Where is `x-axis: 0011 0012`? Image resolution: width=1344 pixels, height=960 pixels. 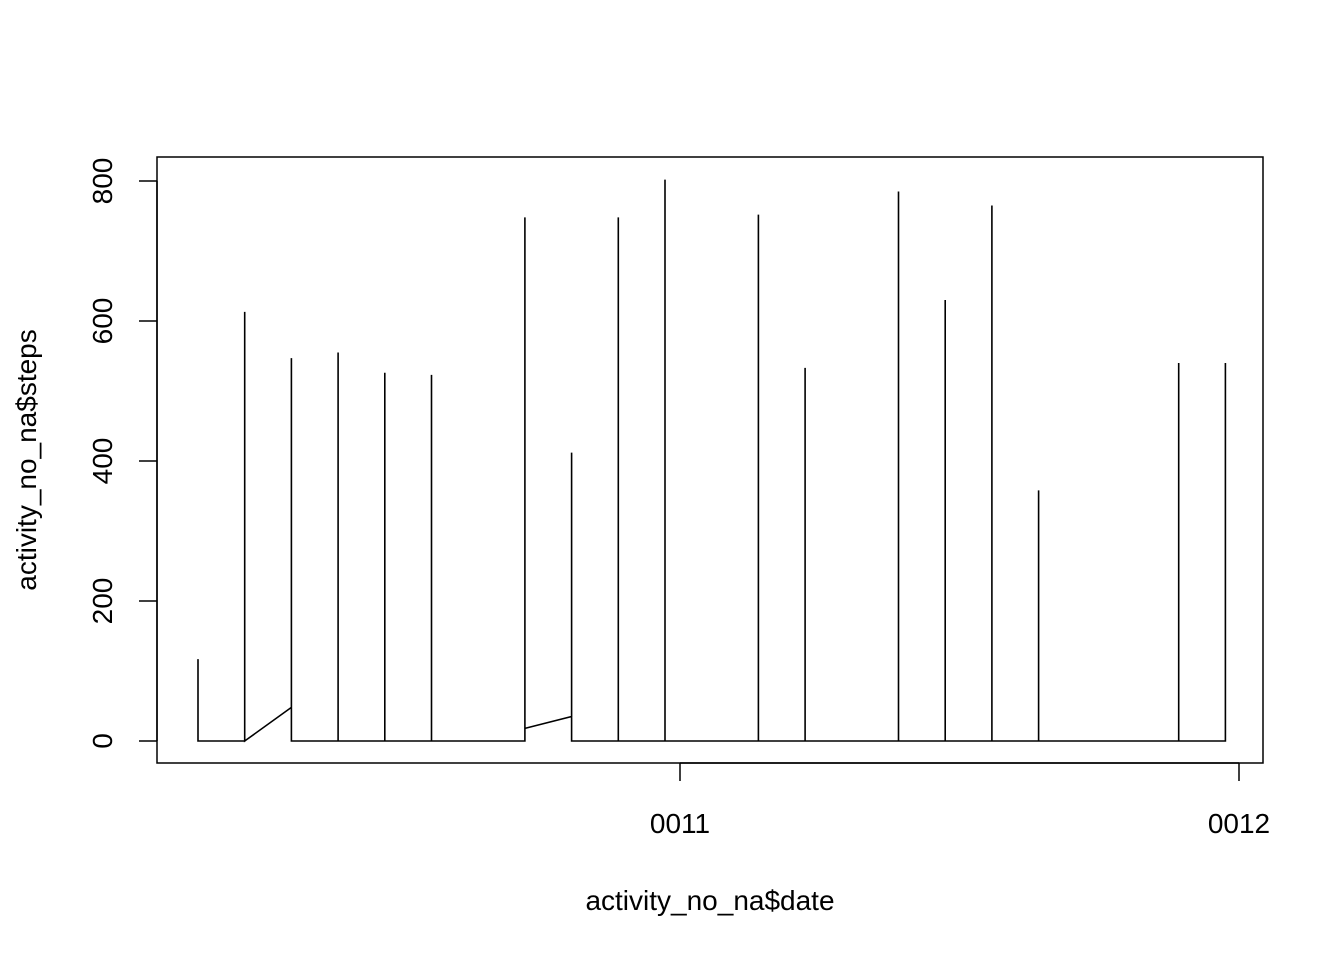 x-axis: 0011 0012 is located at coordinates (960, 800).